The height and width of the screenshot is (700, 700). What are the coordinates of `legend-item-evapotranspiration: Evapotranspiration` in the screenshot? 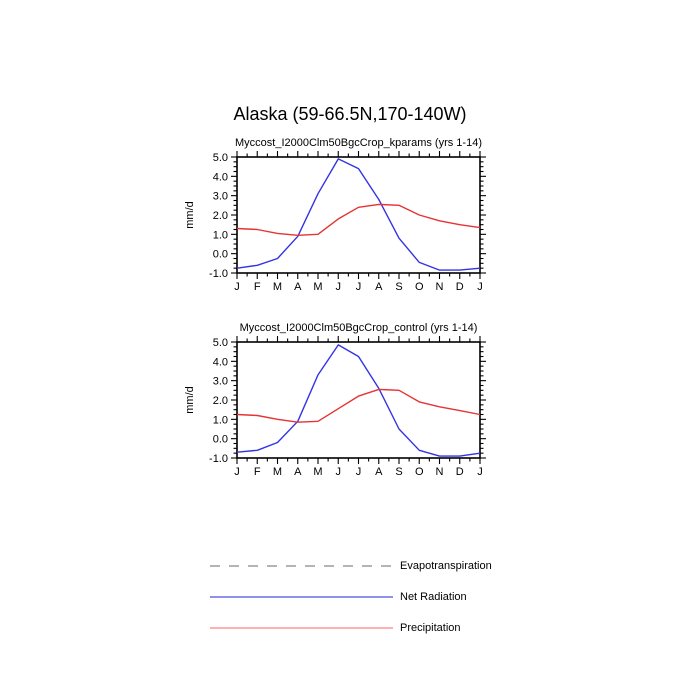 It's located at (420, 566).